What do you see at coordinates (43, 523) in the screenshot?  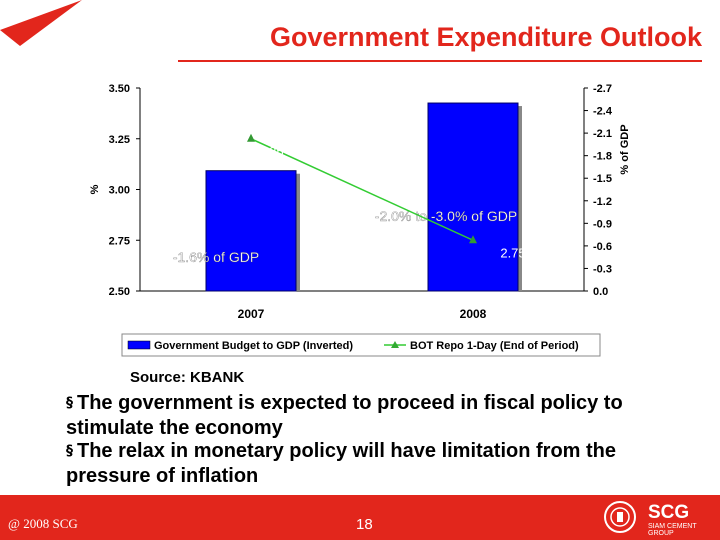 I see `copyright-text: @ 2008 SCG` at bounding box center [43, 523].